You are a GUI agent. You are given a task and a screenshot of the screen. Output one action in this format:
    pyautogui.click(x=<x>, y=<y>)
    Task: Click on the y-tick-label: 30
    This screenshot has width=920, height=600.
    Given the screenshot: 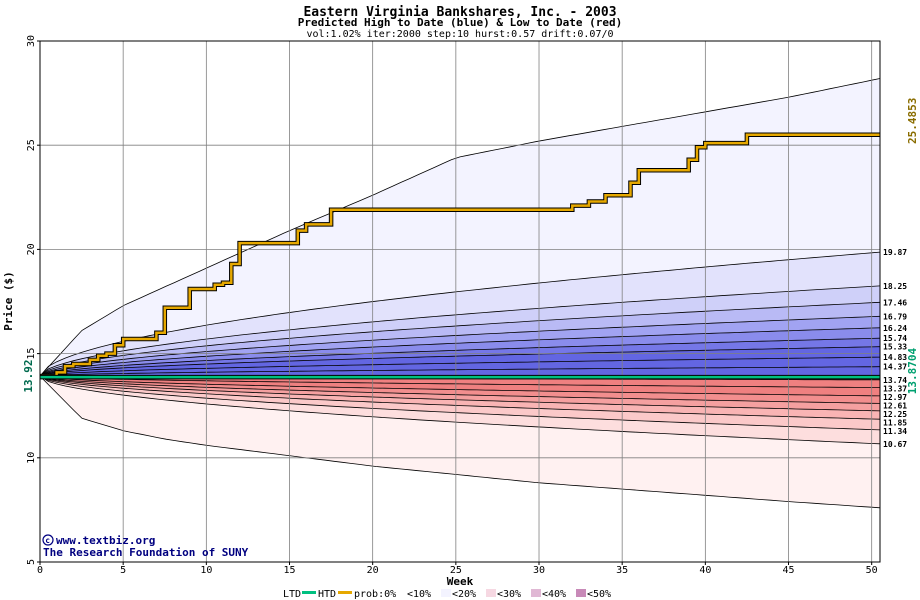 What is the action you would take?
    pyautogui.click(x=31, y=41)
    